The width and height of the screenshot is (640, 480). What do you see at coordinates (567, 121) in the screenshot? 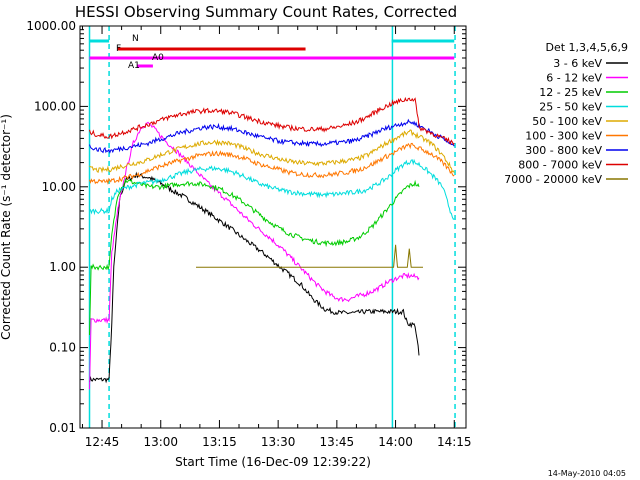
I see `legend-label-5: 50 - 100 keV` at bounding box center [567, 121].